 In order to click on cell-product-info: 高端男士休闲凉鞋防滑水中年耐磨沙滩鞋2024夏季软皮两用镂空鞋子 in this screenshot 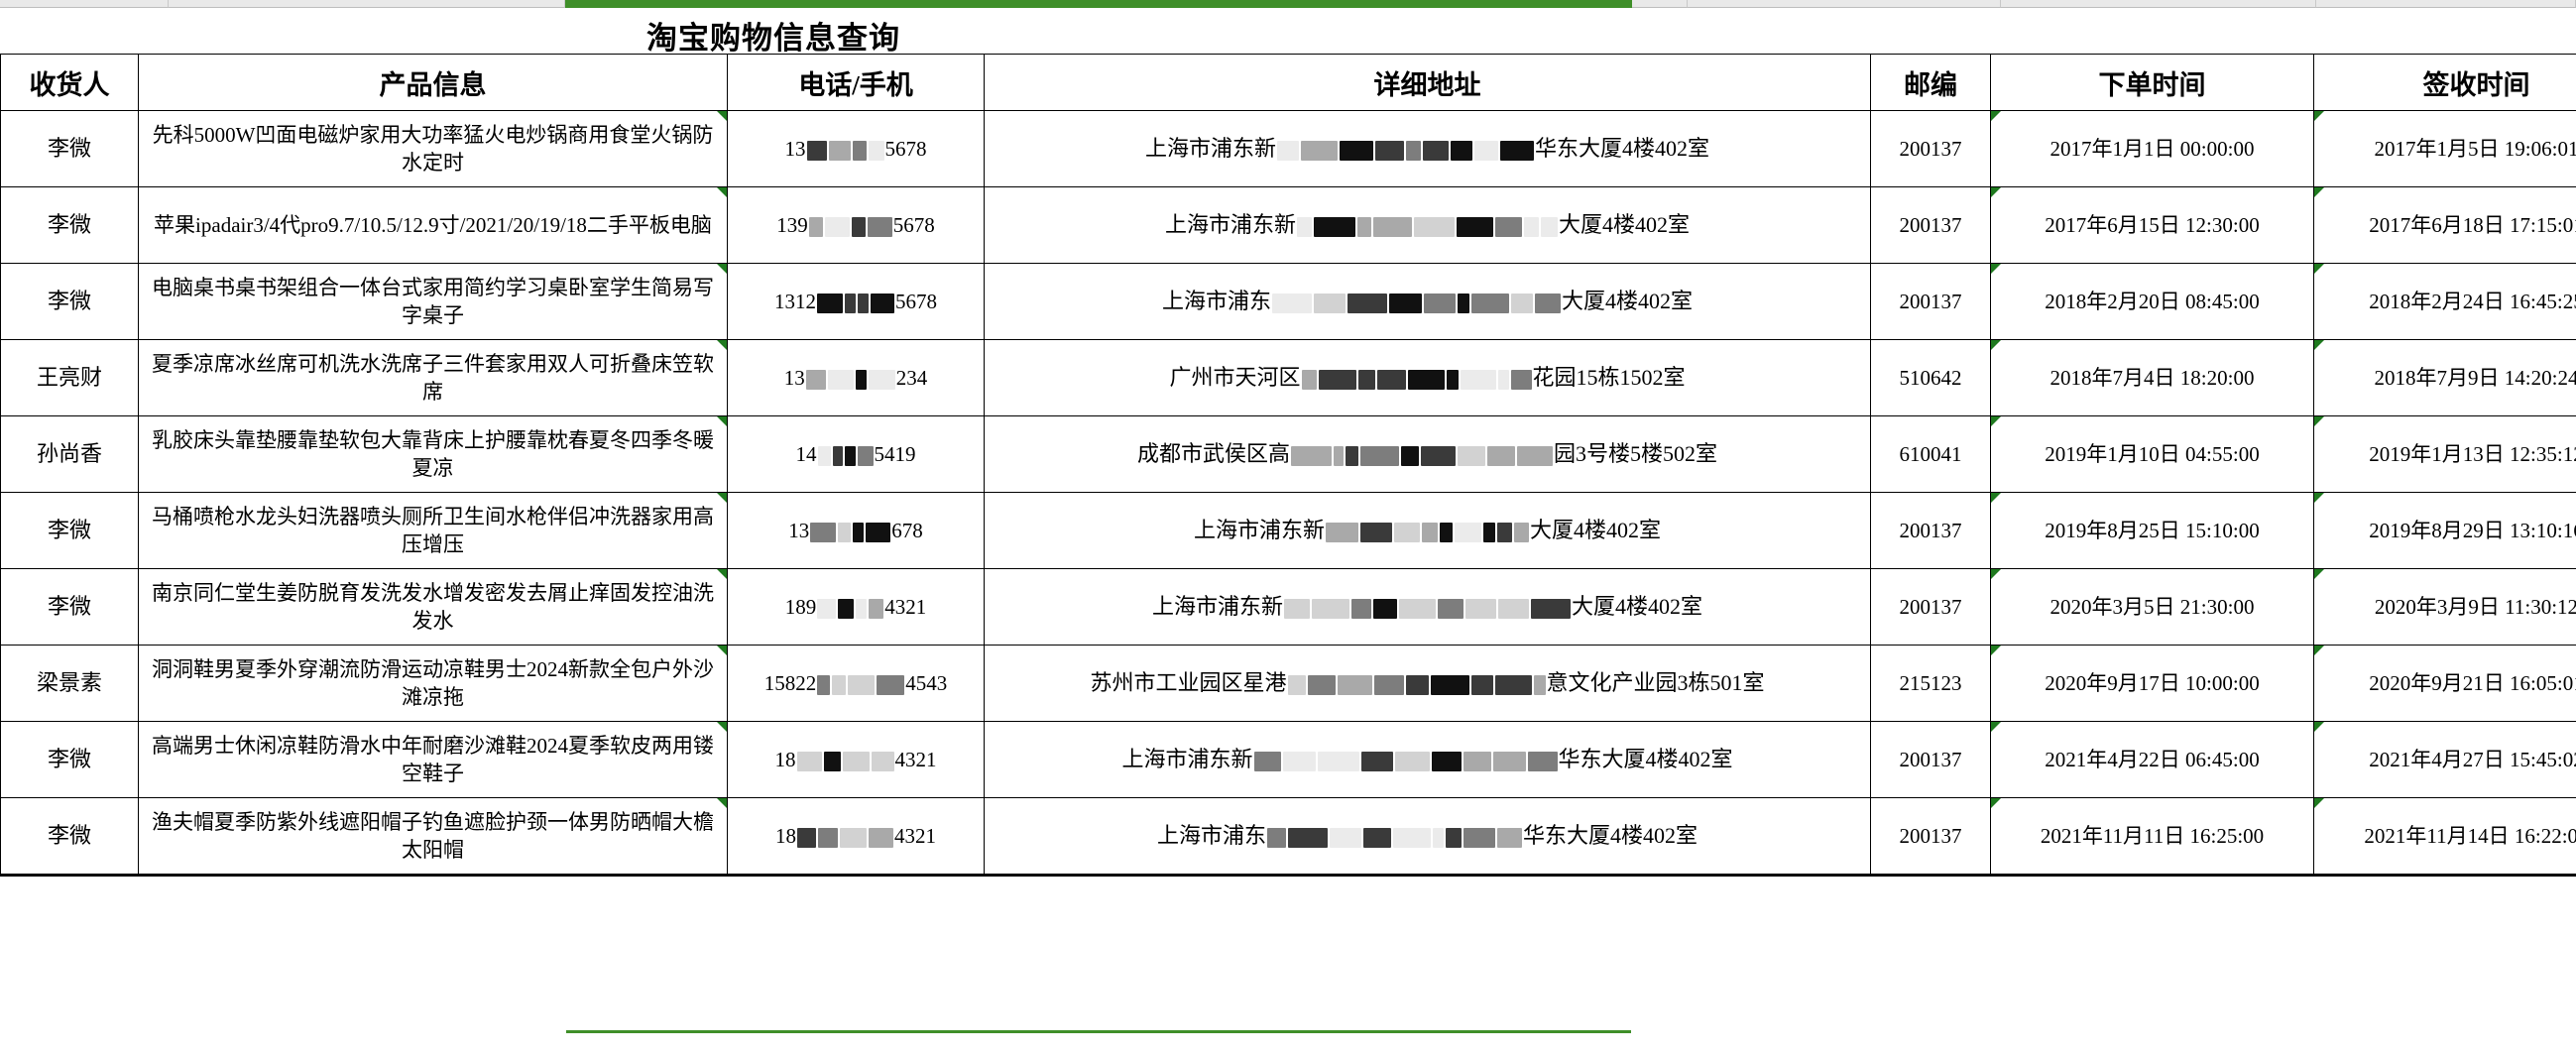, I will do `click(433, 759)`.